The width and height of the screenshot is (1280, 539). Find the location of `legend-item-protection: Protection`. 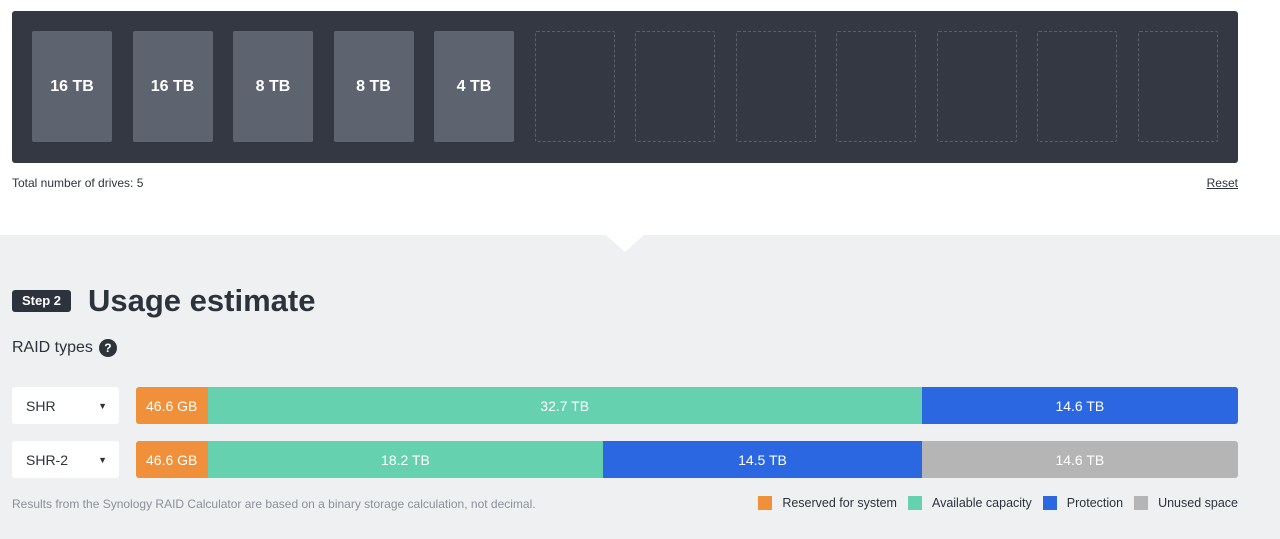

legend-item-protection: Protection is located at coordinates (1083, 503).